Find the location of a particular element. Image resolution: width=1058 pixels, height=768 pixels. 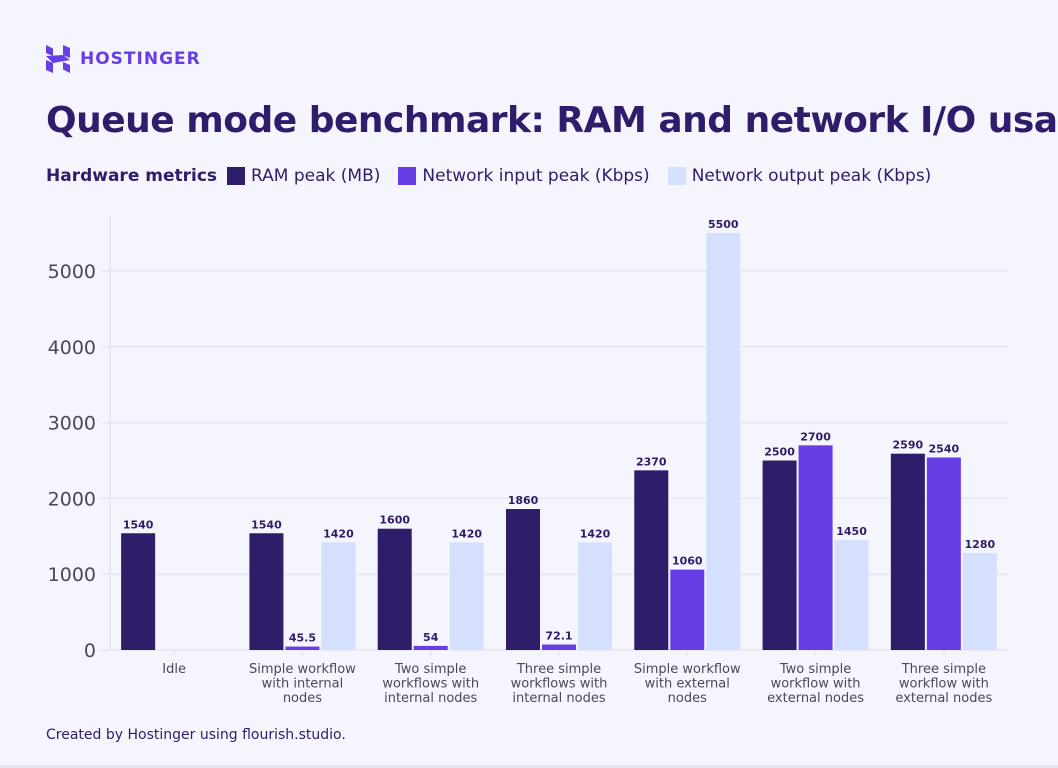

legend-item-network-output: Network output peak (Kbps) is located at coordinates (799, 176).